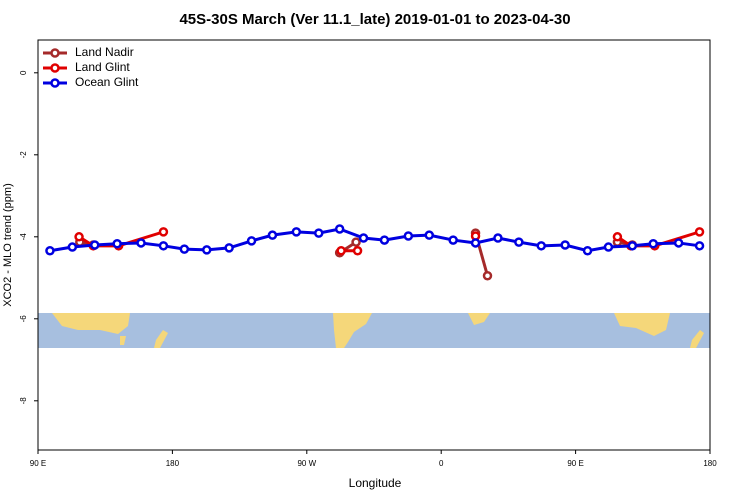  I want to click on y-tick-label: -6, so click(23, 319).